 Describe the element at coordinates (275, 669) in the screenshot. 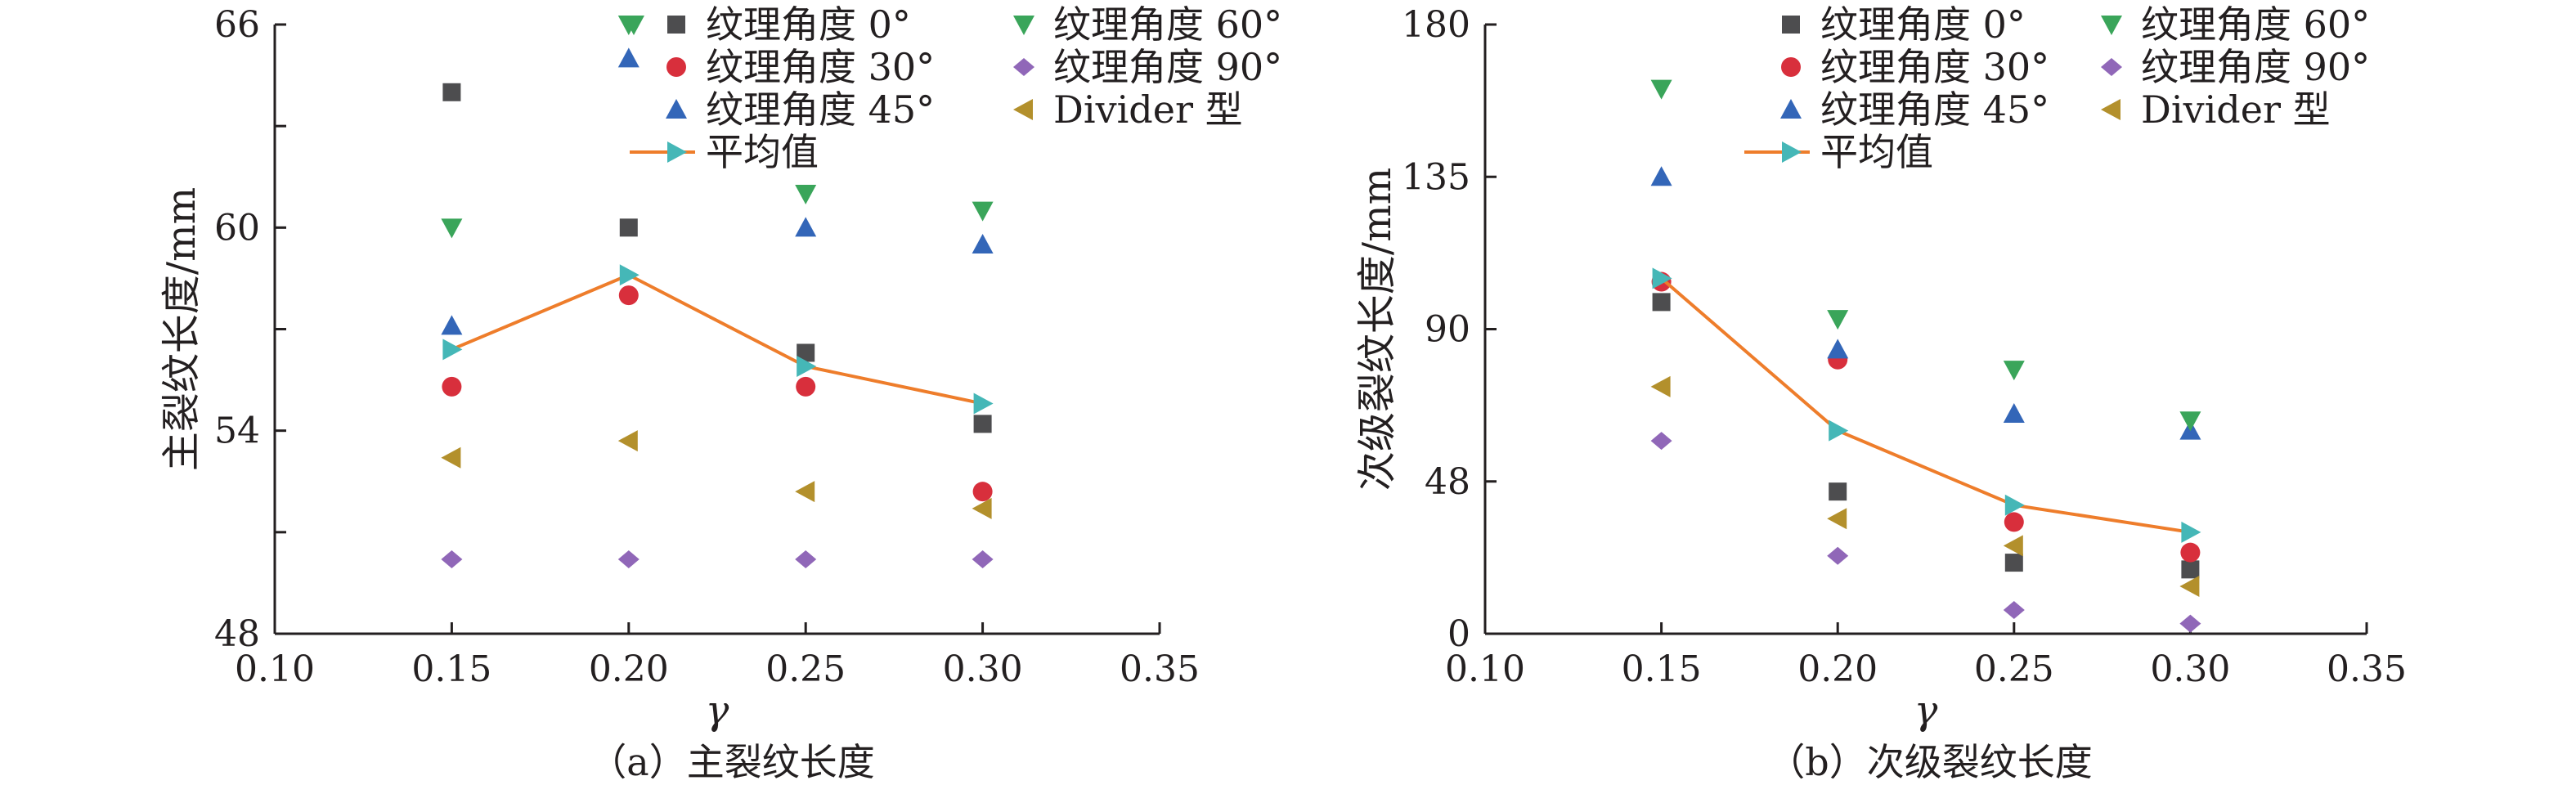

I see `x-tick-label: 0.10` at that location.